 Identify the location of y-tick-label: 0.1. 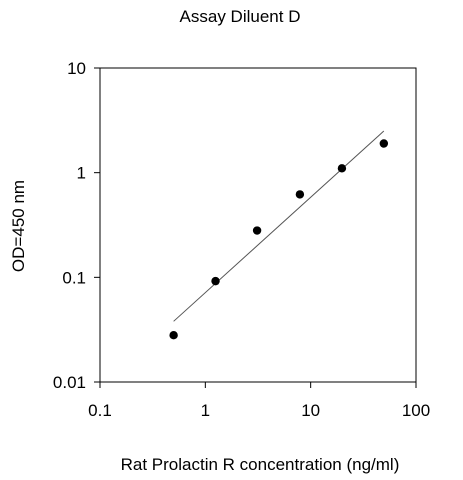
(74, 277).